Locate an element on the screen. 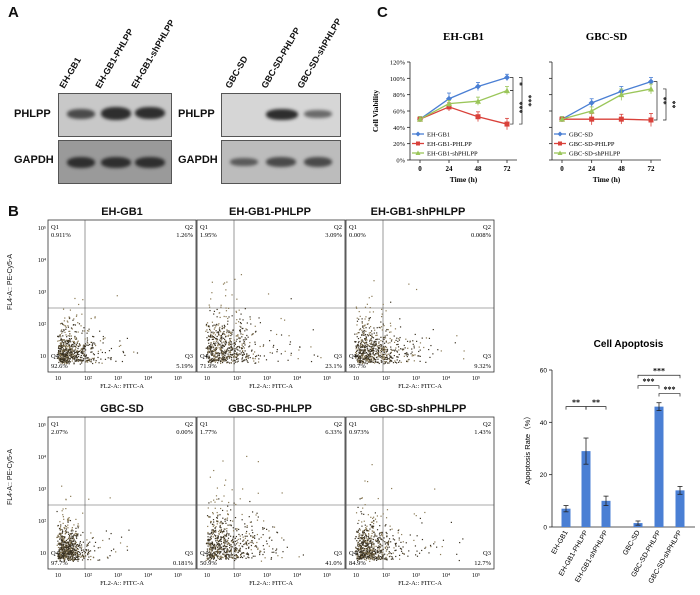  data-point is located at coordinates (591, 102).